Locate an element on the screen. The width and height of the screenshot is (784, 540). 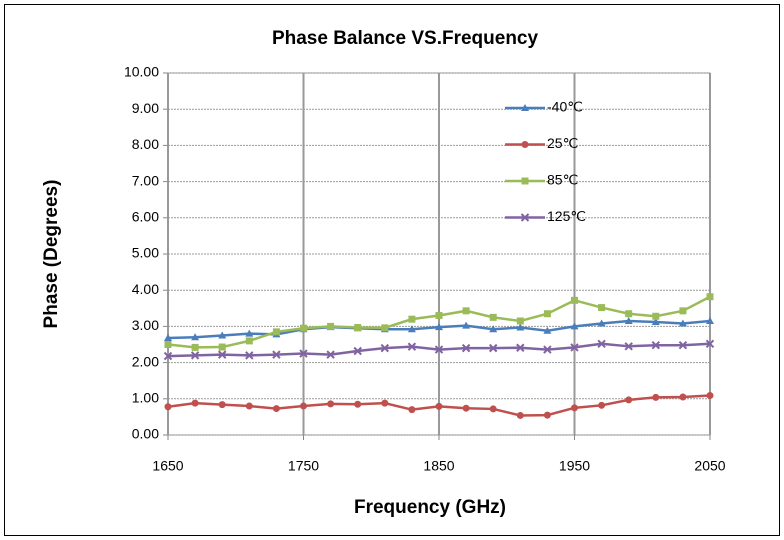
legend-label: 85℃ is located at coordinates (562, 180).